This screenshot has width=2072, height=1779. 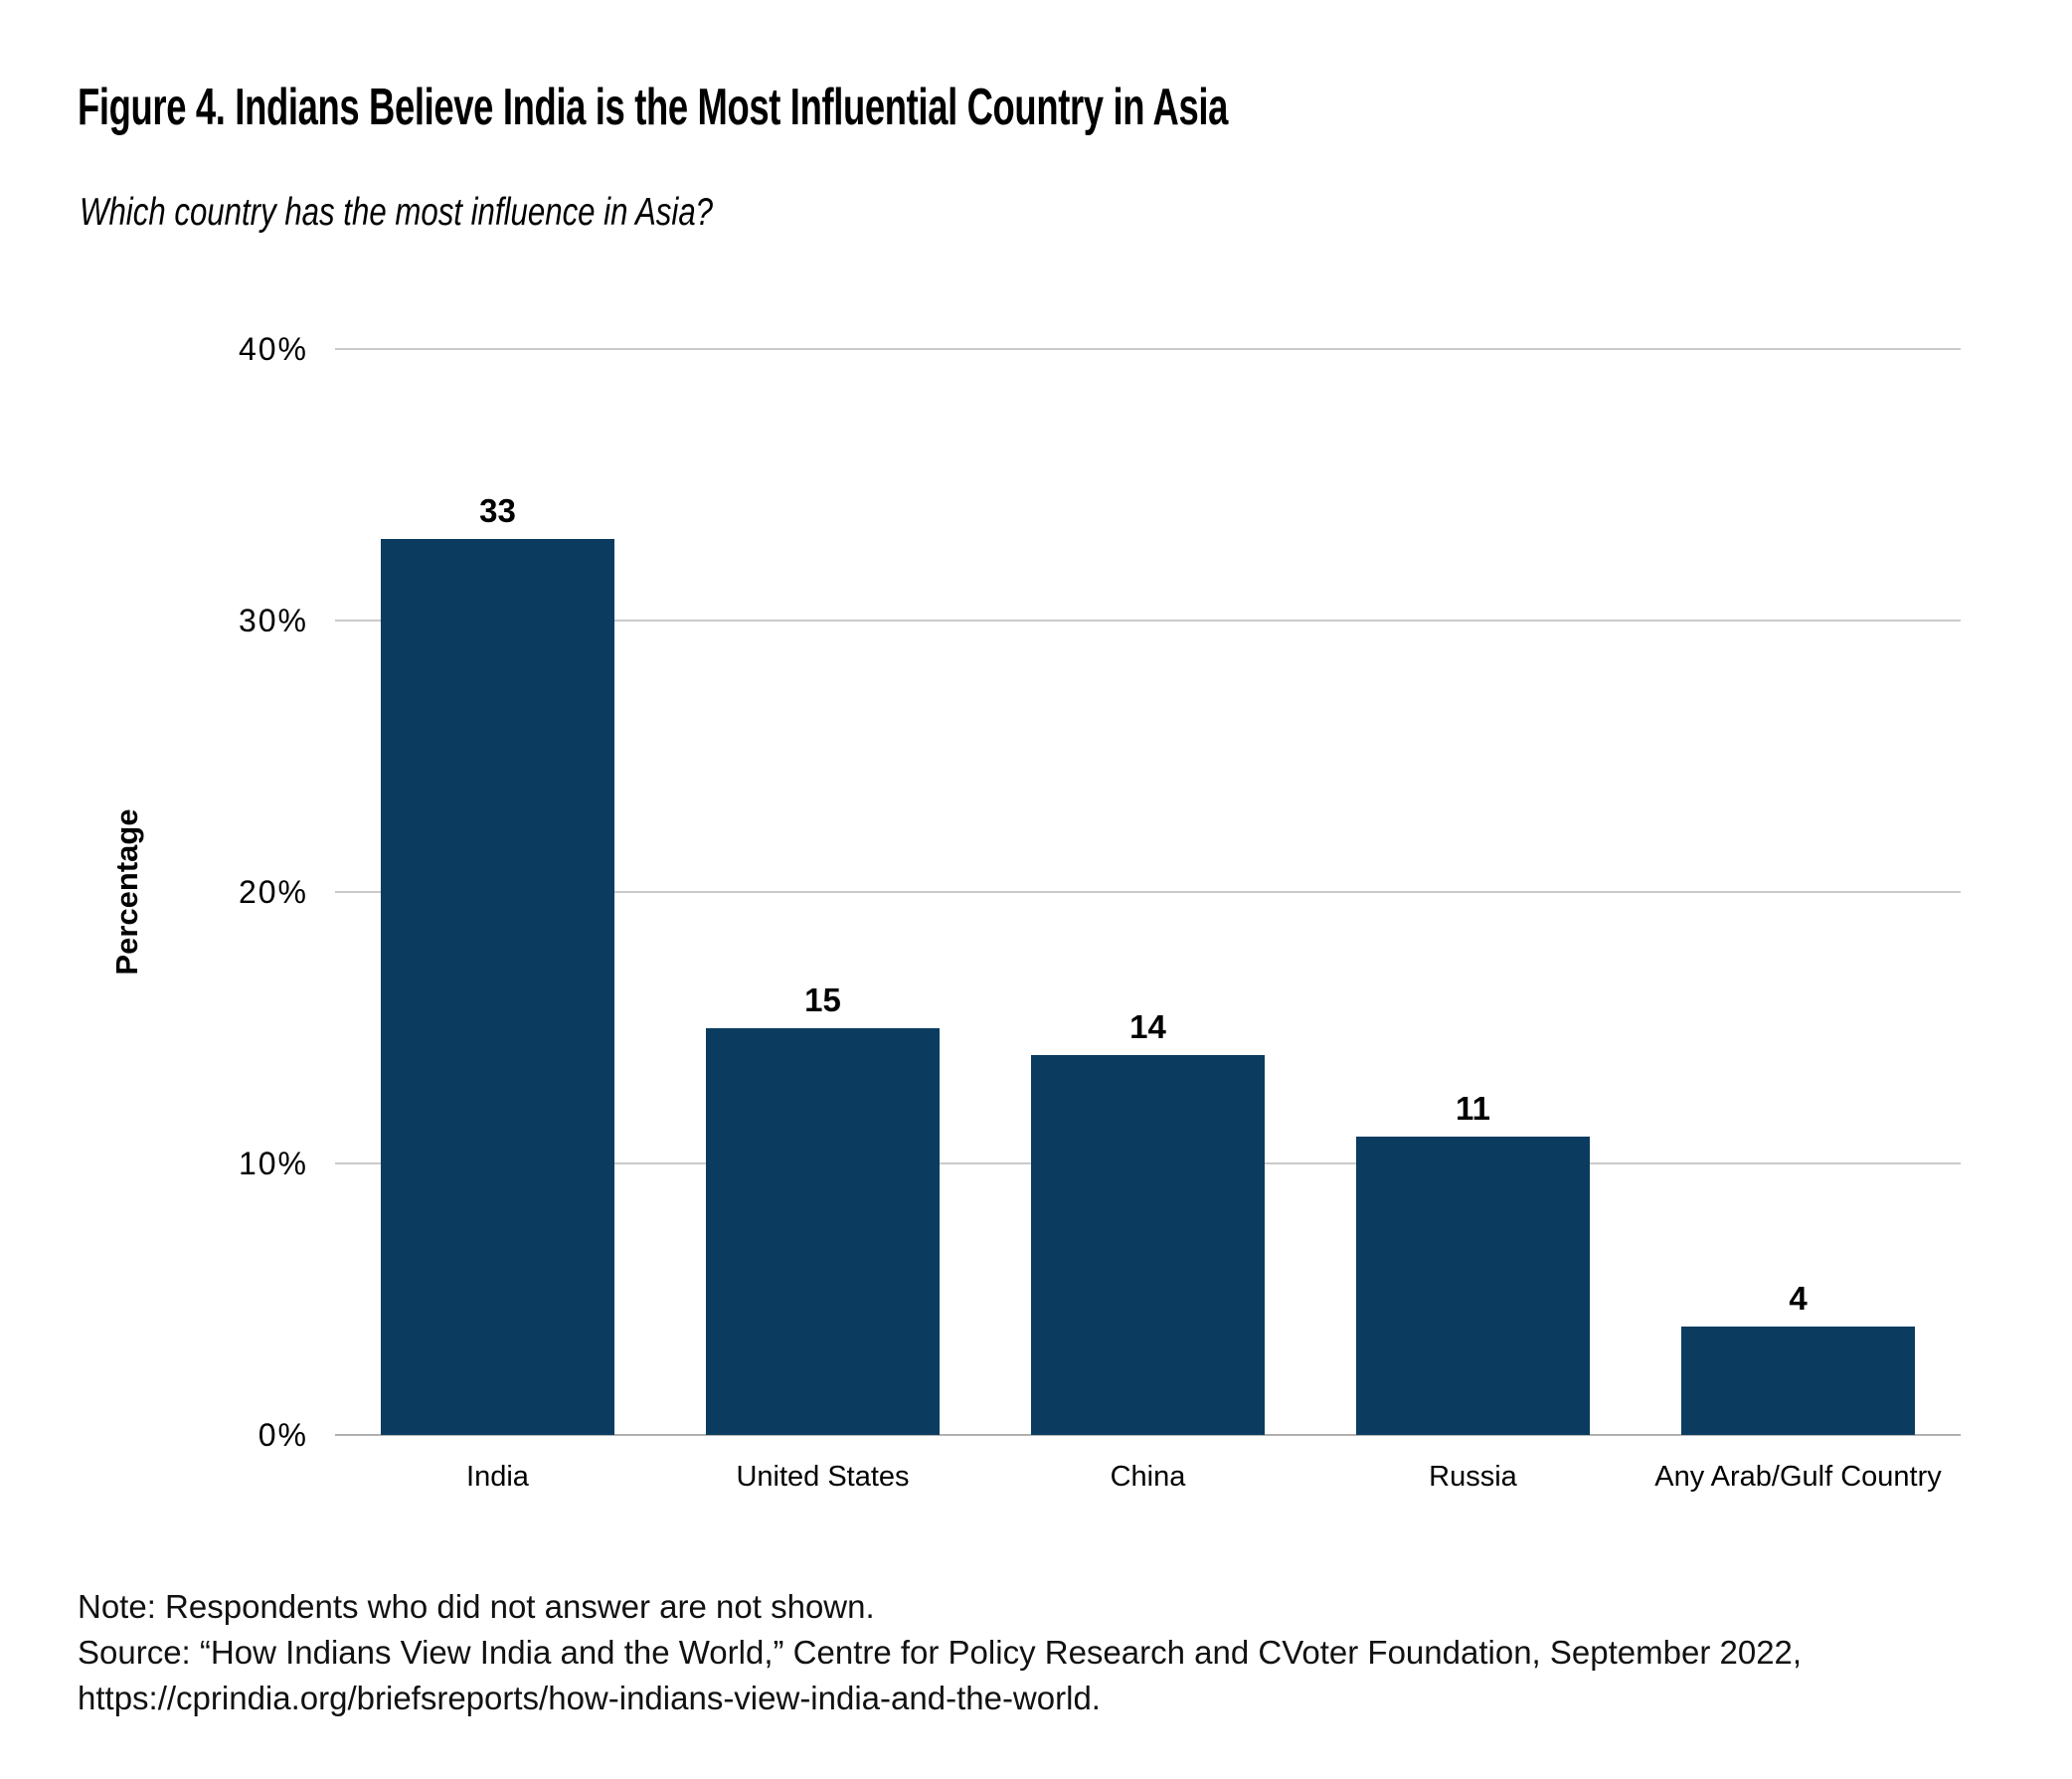 What do you see at coordinates (497, 987) in the screenshot?
I see `bar-india` at bounding box center [497, 987].